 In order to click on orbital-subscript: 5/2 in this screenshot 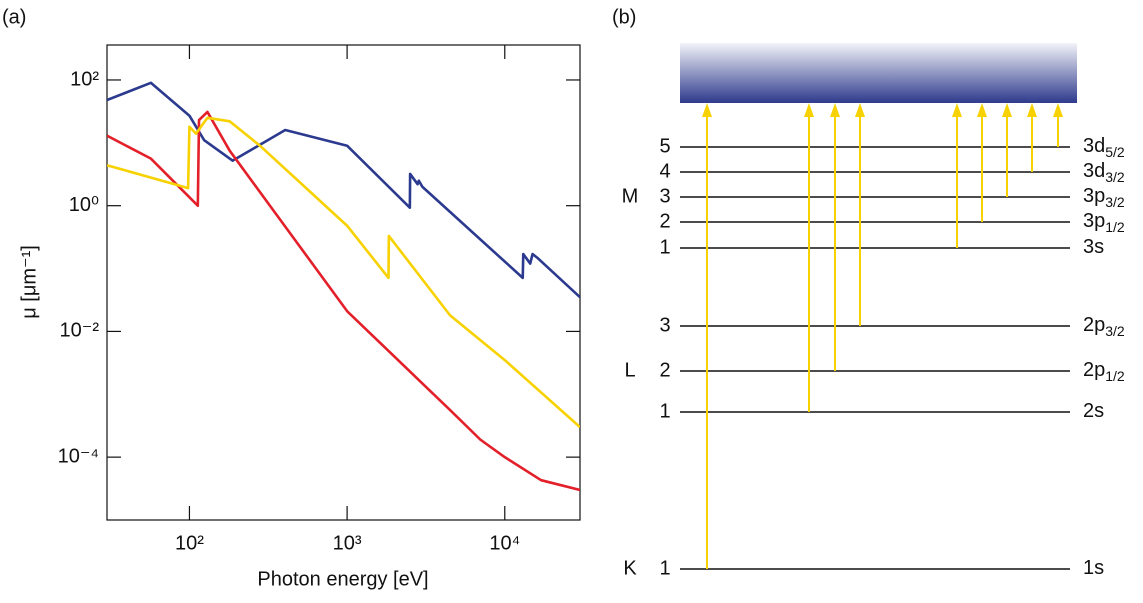, I will do `click(1115, 152)`.